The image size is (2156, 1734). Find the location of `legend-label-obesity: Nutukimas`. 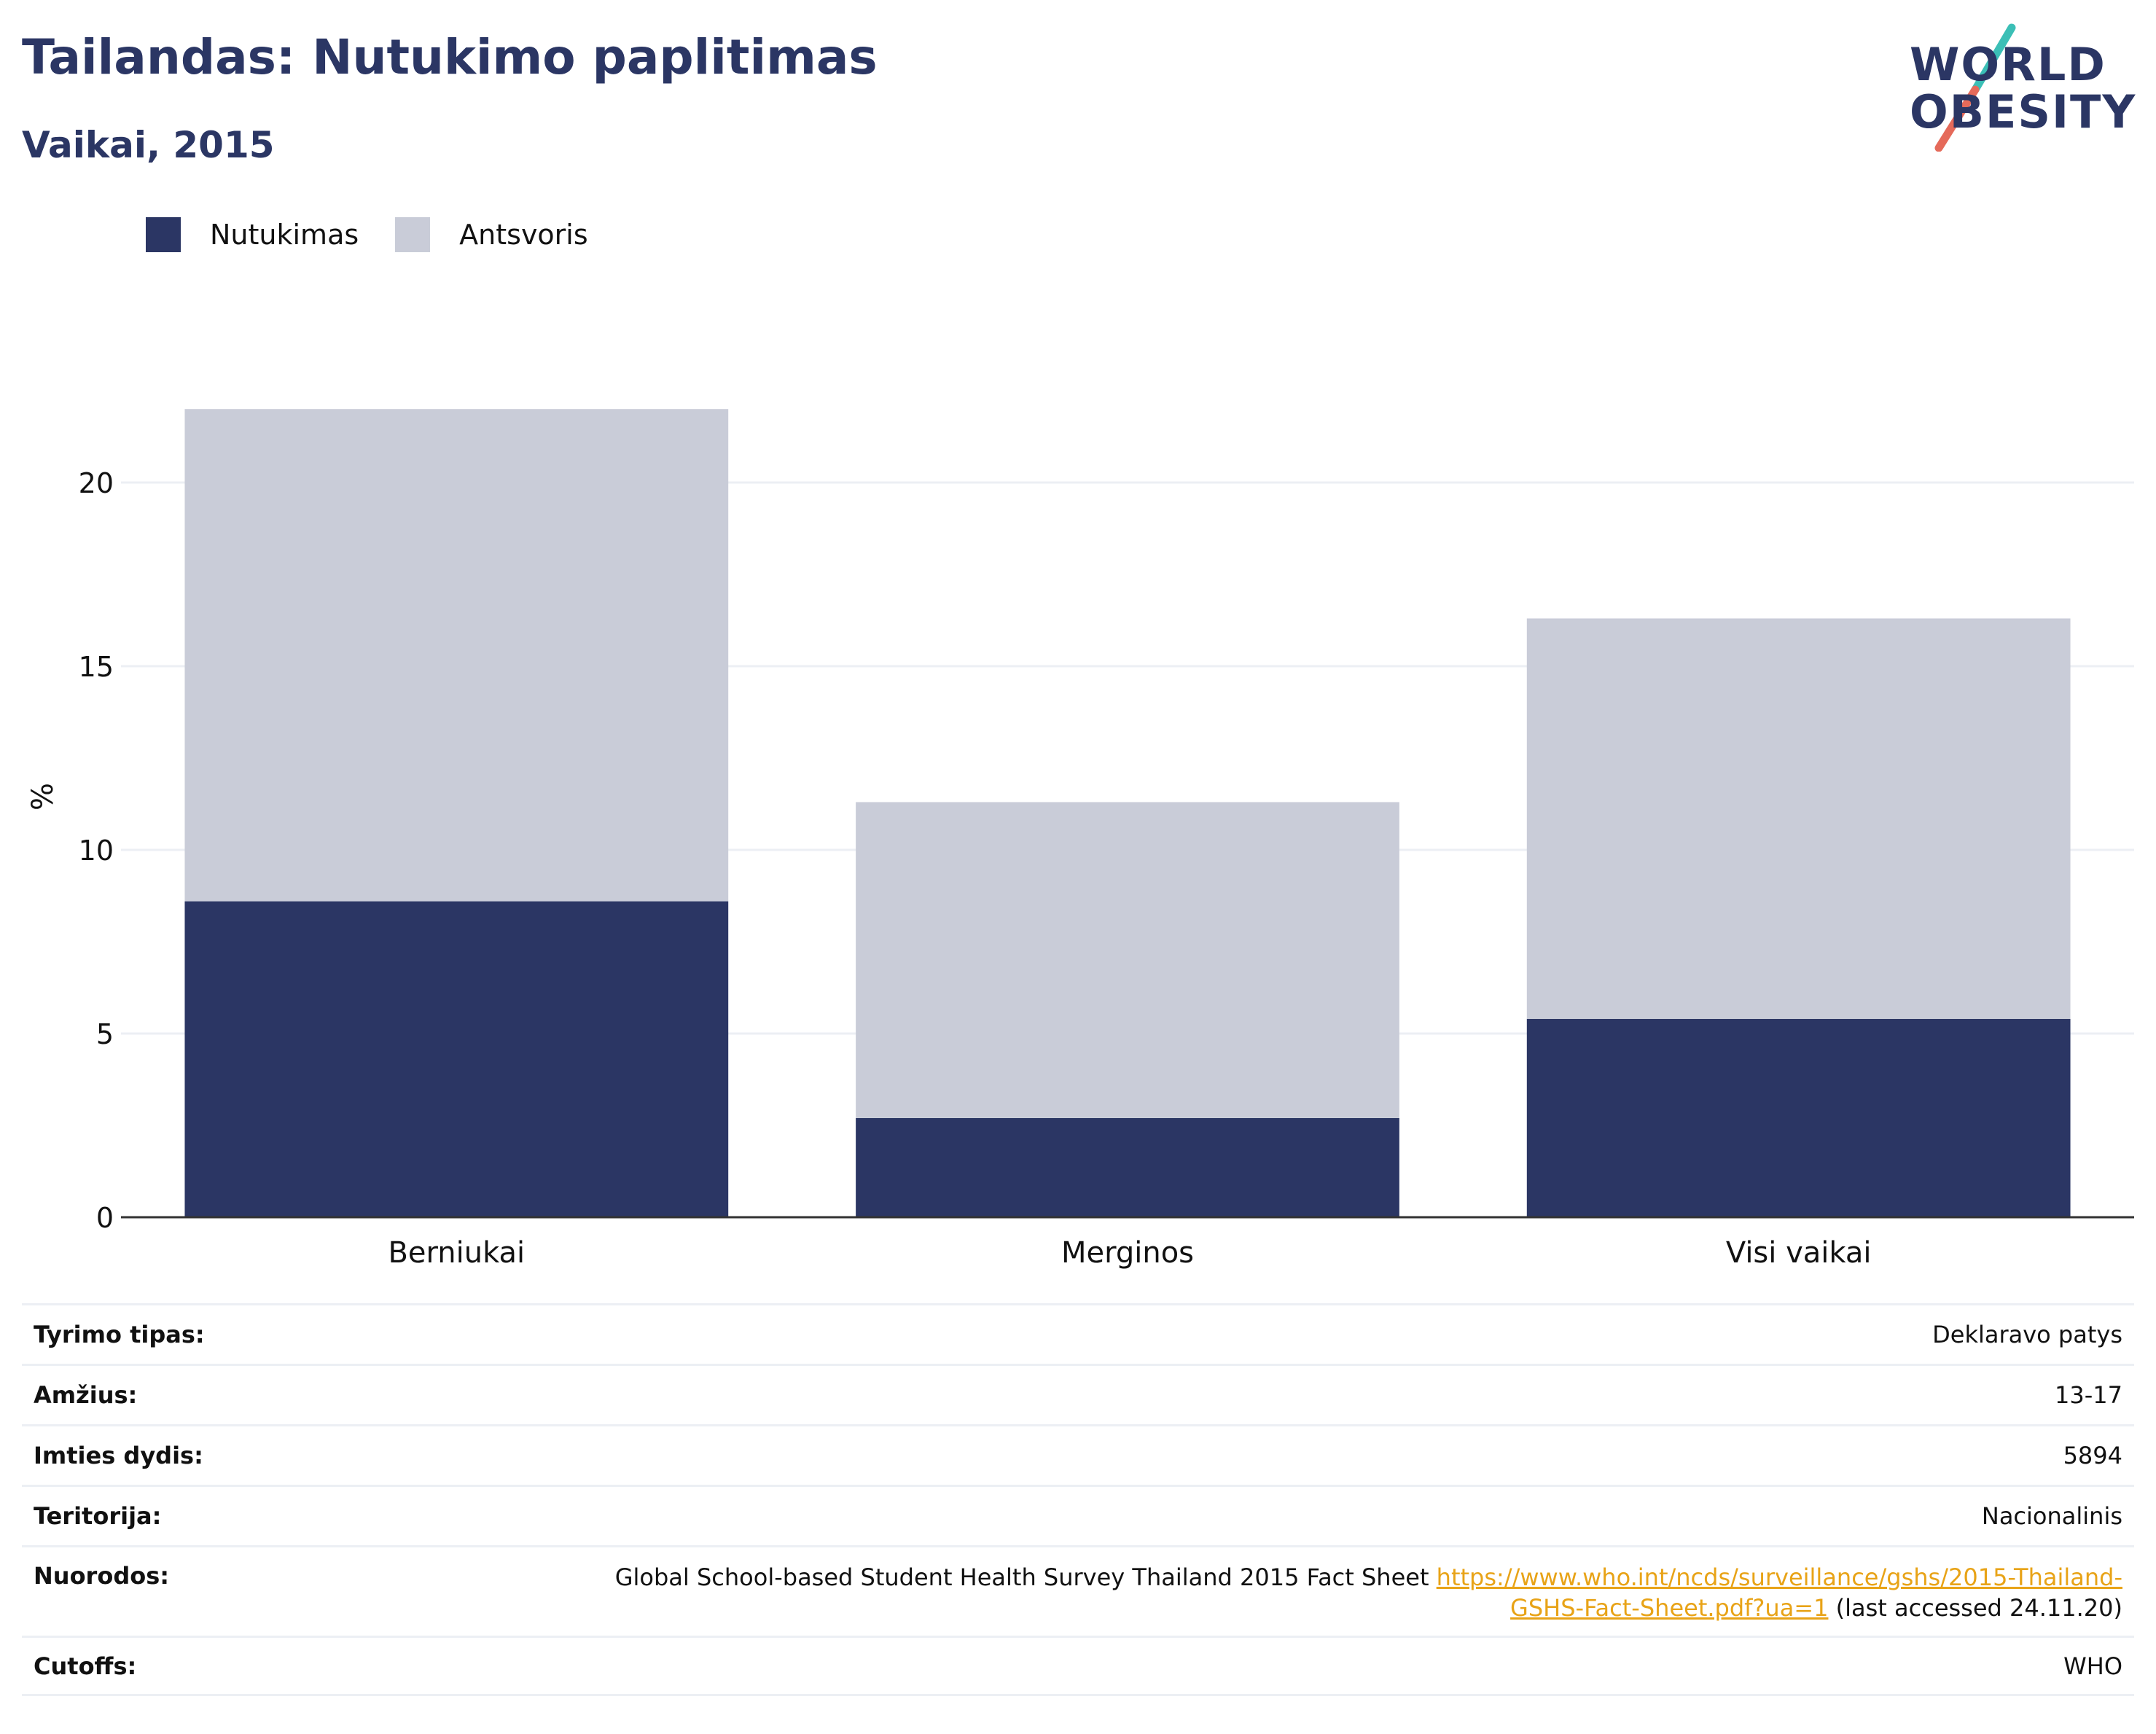

legend-label-obesity: Nutukimas is located at coordinates (284, 235).